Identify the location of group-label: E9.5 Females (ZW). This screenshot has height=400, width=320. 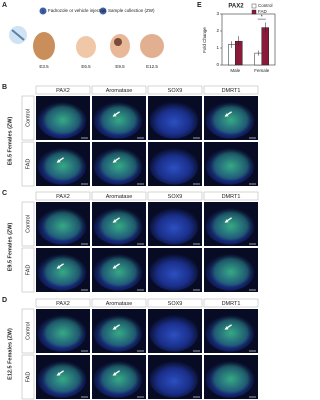
(10, 247).